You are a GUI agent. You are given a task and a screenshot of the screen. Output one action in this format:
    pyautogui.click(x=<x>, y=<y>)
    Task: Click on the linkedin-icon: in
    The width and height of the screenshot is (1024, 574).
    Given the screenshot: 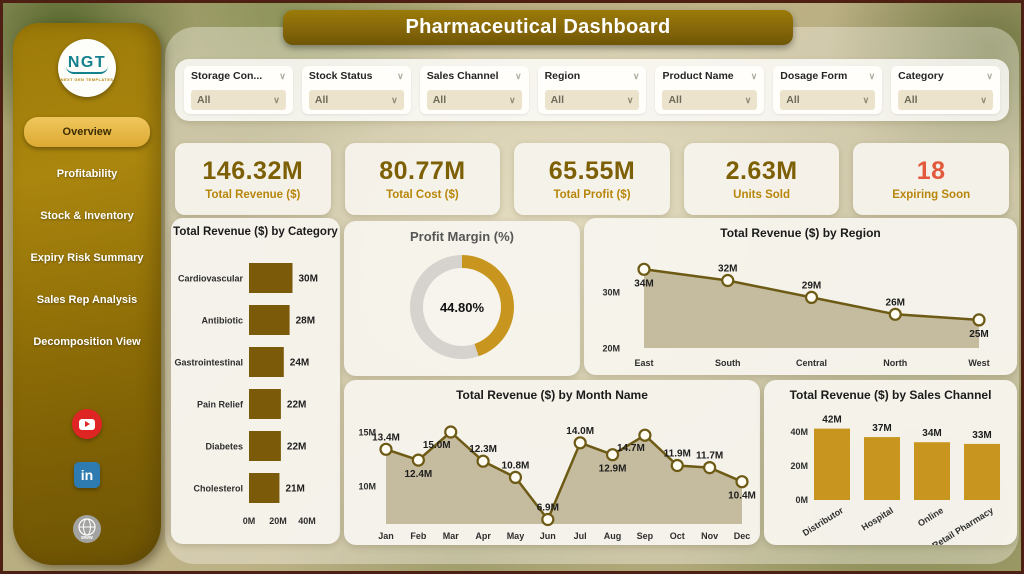 What is the action you would take?
    pyautogui.click(x=87, y=475)
    